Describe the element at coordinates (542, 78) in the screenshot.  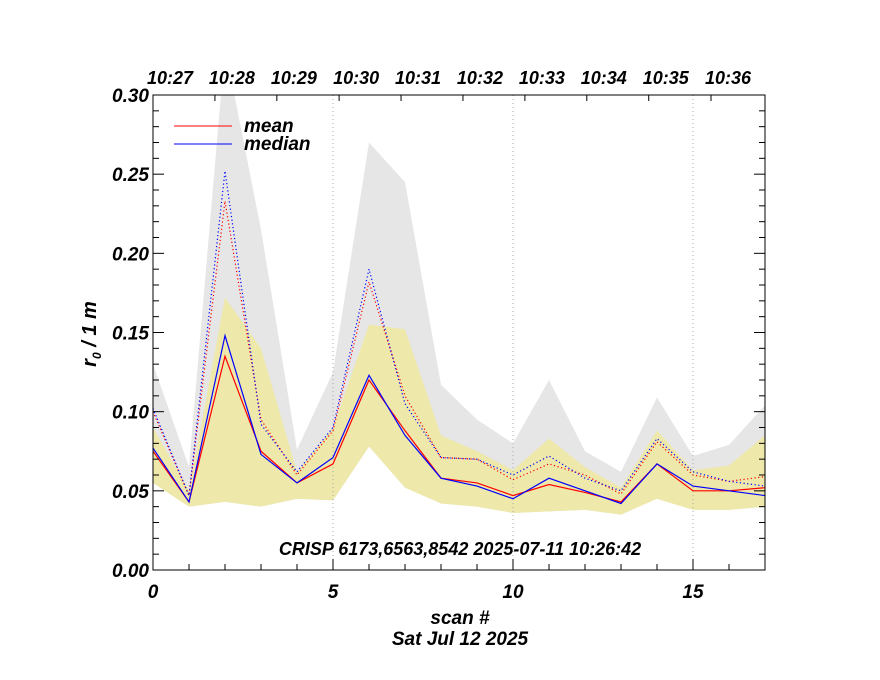
I see `top-tick-label: 10:33` at that location.